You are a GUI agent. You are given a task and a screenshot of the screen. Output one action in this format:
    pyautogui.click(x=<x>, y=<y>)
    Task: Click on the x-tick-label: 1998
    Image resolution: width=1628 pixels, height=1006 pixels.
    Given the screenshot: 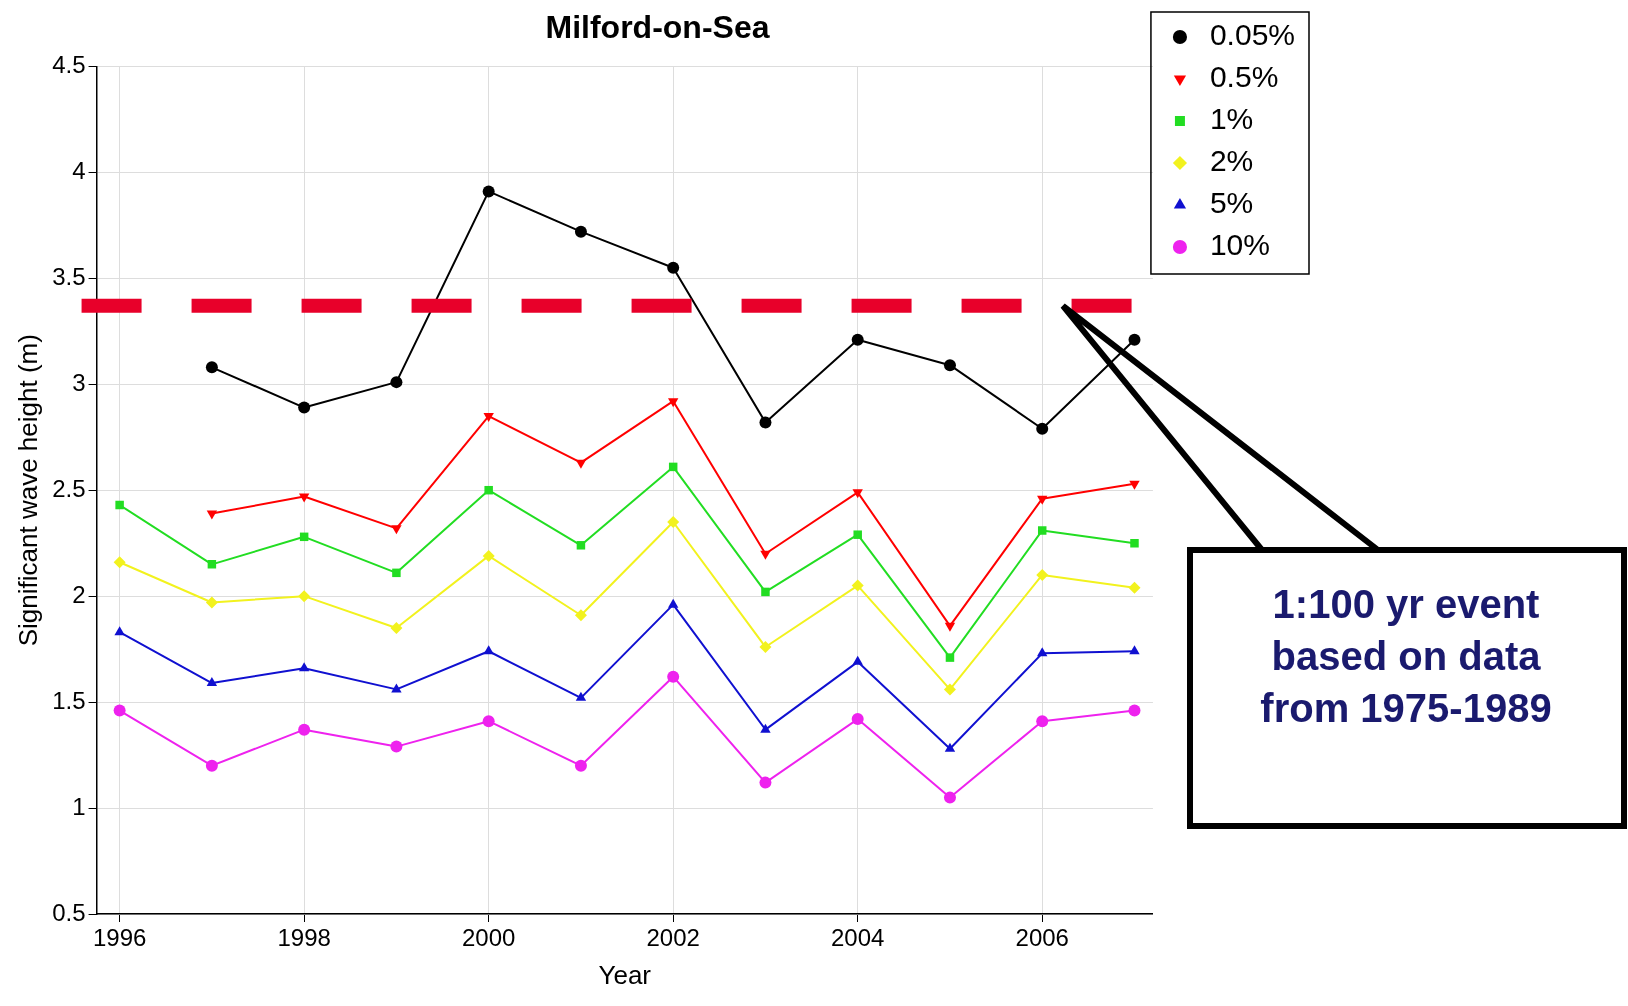 What is the action you would take?
    pyautogui.click(x=304, y=938)
    